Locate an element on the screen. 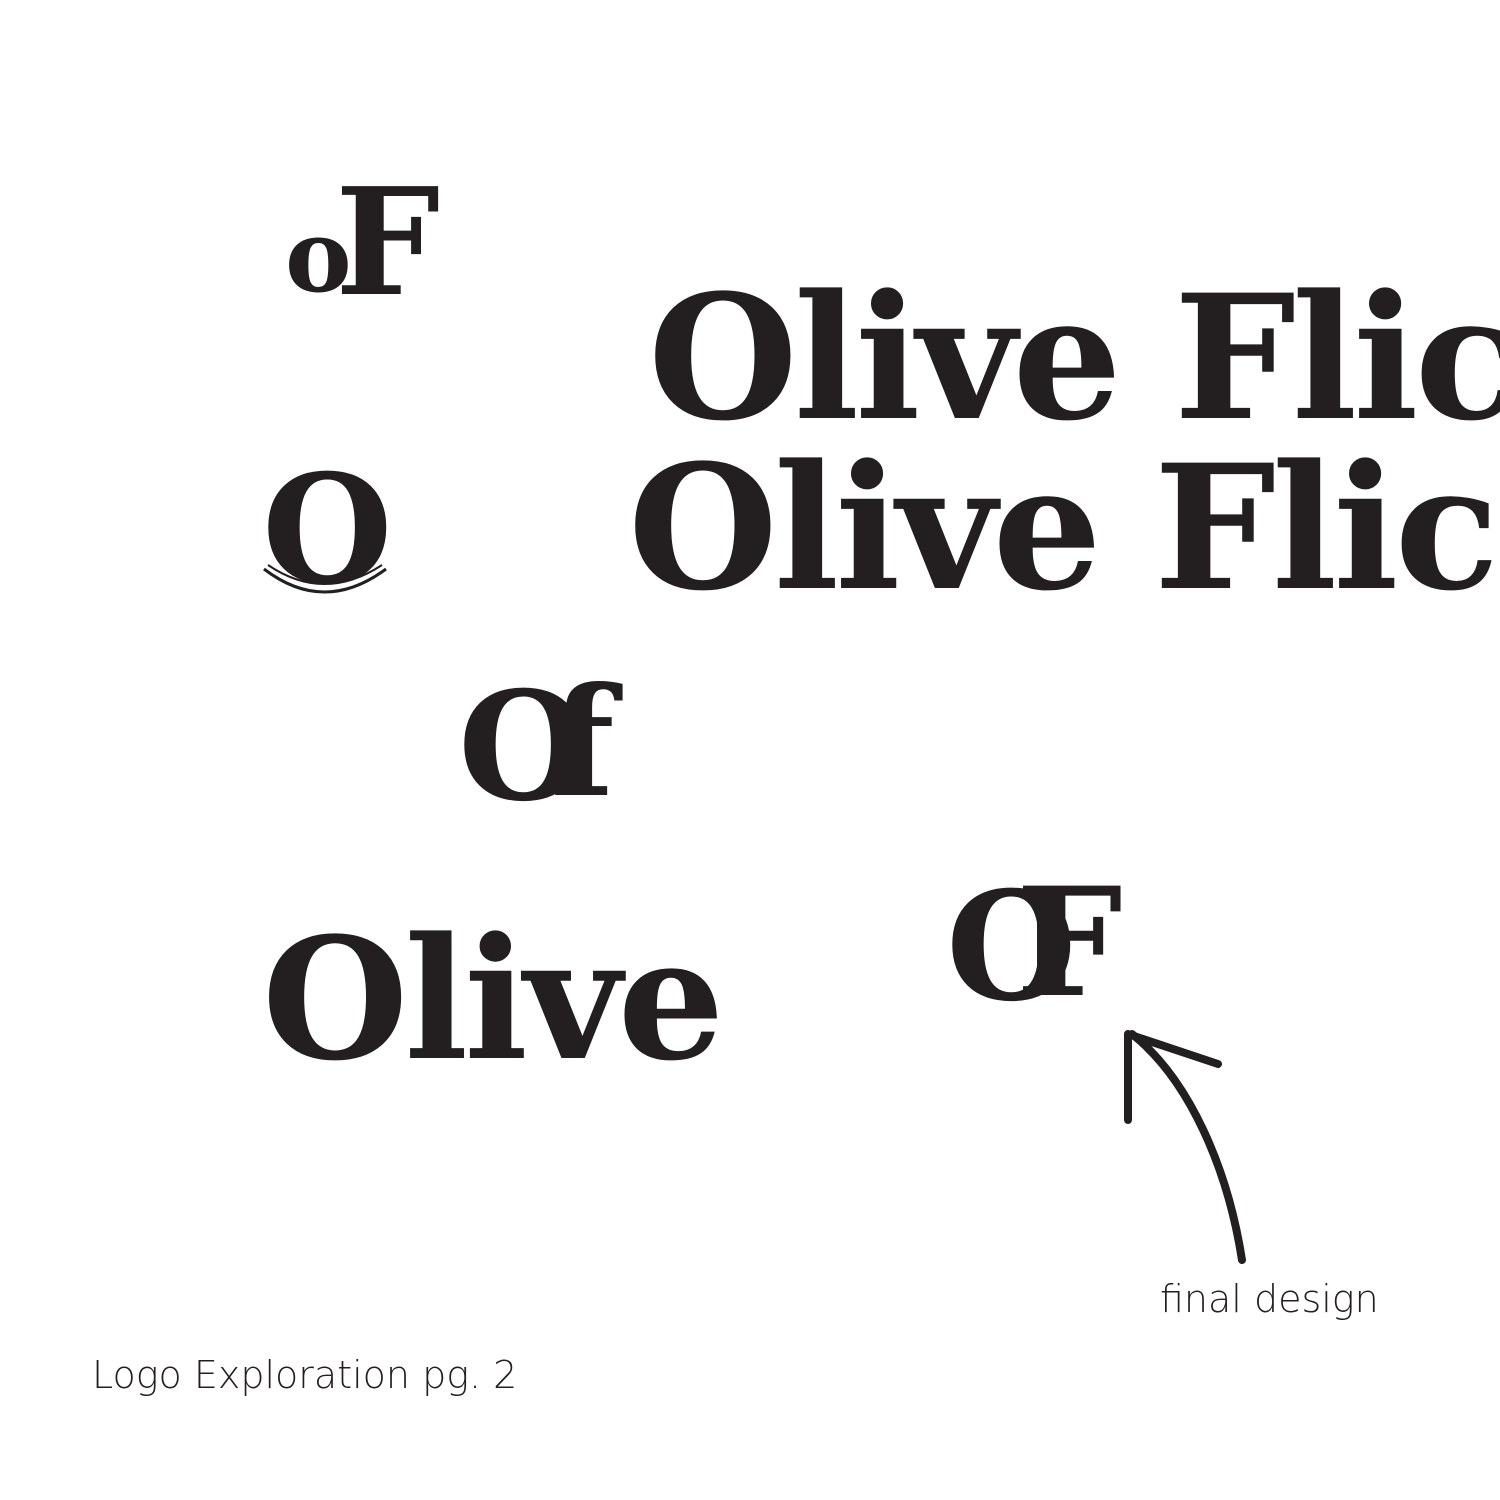  mark-letter-o: o is located at coordinates (318, 256).